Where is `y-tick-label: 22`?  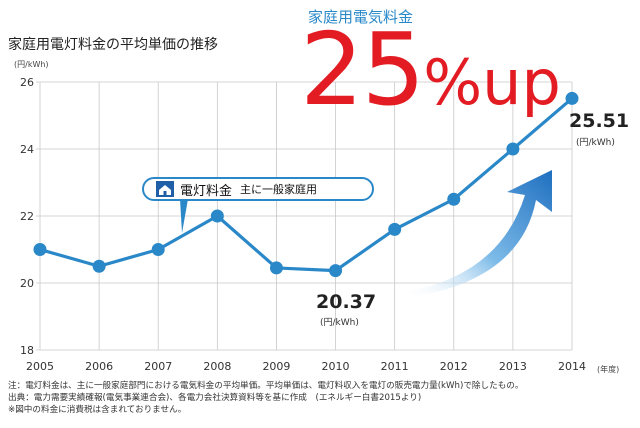
y-tick-label: 22 is located at coordinates (27, 216).